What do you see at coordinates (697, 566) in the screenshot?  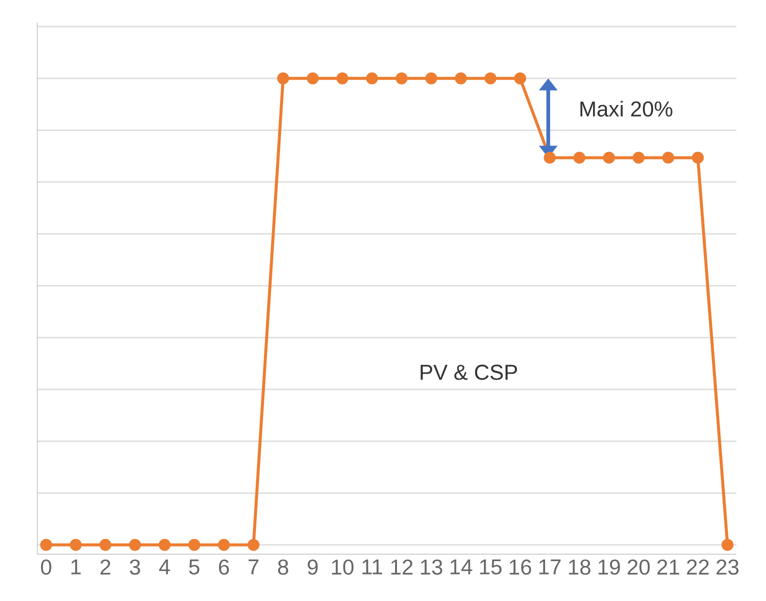 I see `x-tick-label: 22` at bounding box center [697, 566].